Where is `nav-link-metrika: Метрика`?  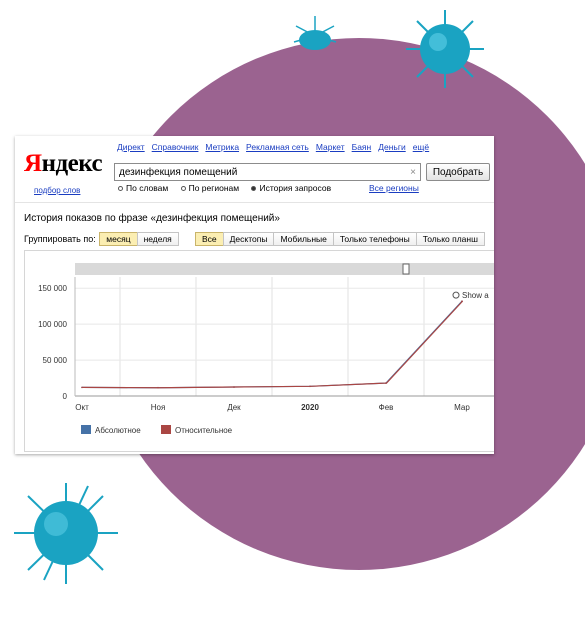 nav-link-metrika: Метрика is located at coordinates (222, 147).